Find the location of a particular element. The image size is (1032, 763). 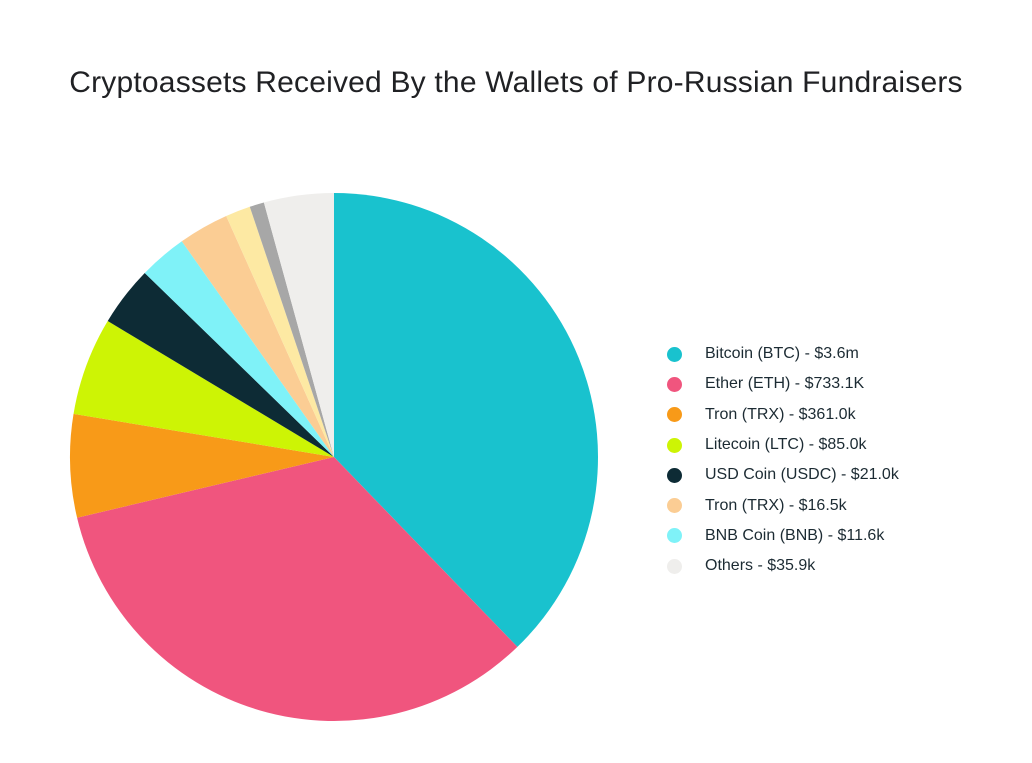

legend-item-ether-eth: Ether (ETH) - $733.1K is located at coordinates (783, 384).